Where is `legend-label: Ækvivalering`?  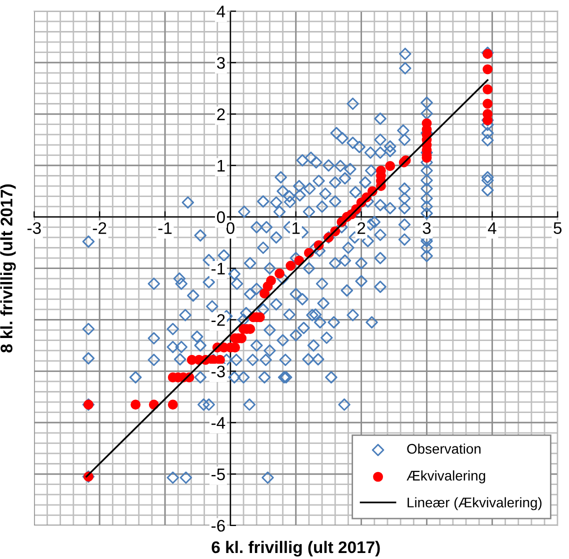
legend-label: Ækvivalering is located at coordinates (446, 477).